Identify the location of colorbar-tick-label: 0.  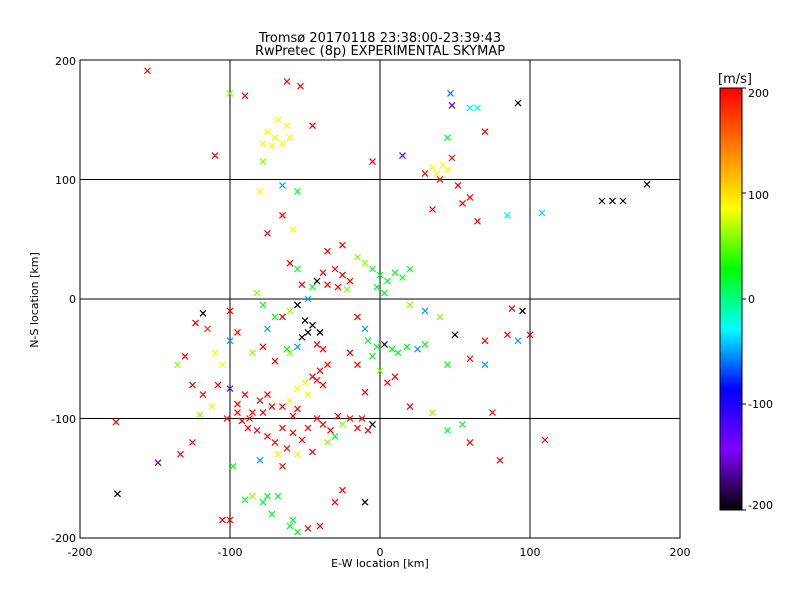
(751, 299).